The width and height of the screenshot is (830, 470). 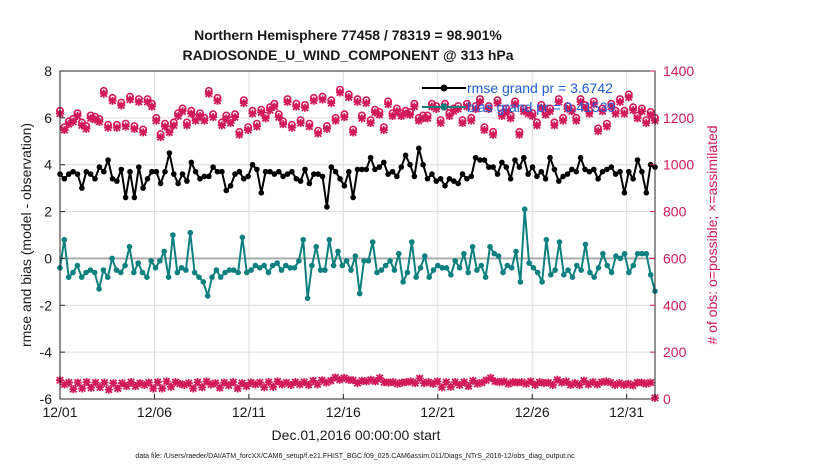 I want to click on y-tick-label-1: -4, so click(x=46, y=352).